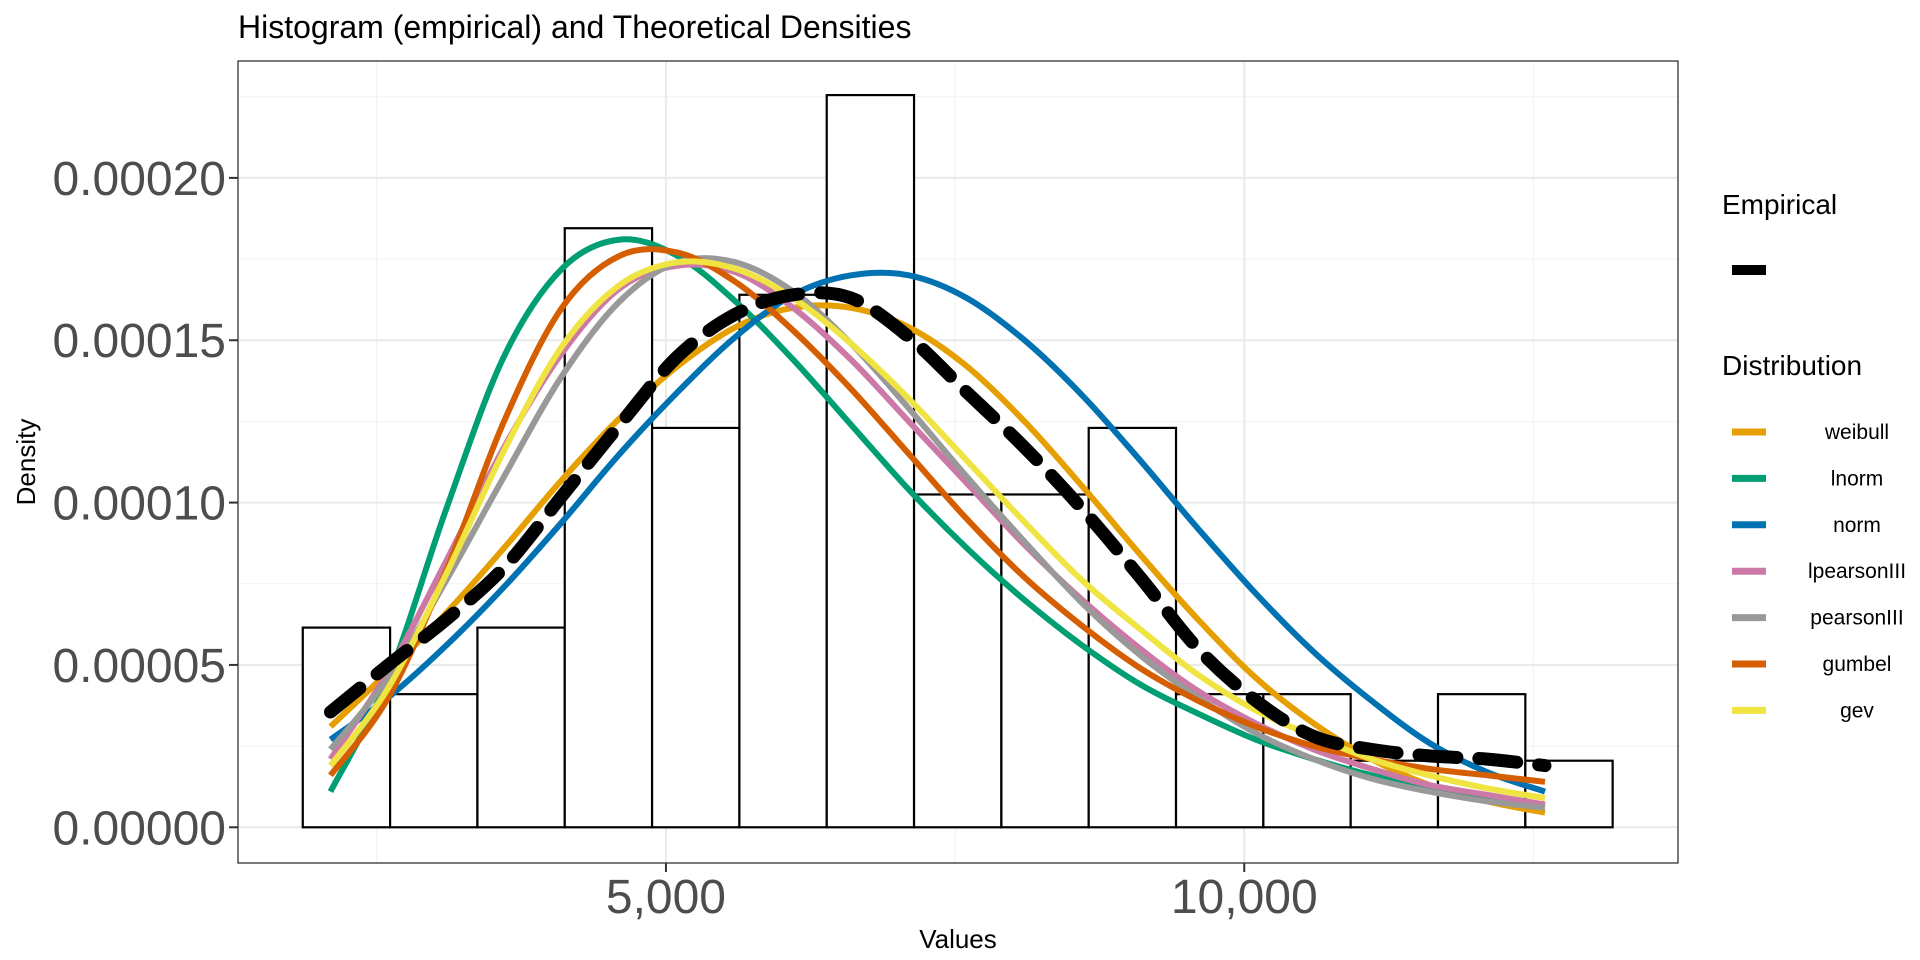 This screenshot has width=1920, height=960. What do you see at coordinates (1857, 525) in the screenshot?
I see `legend-label-norm: norm` at bounding box center [1857, 525].